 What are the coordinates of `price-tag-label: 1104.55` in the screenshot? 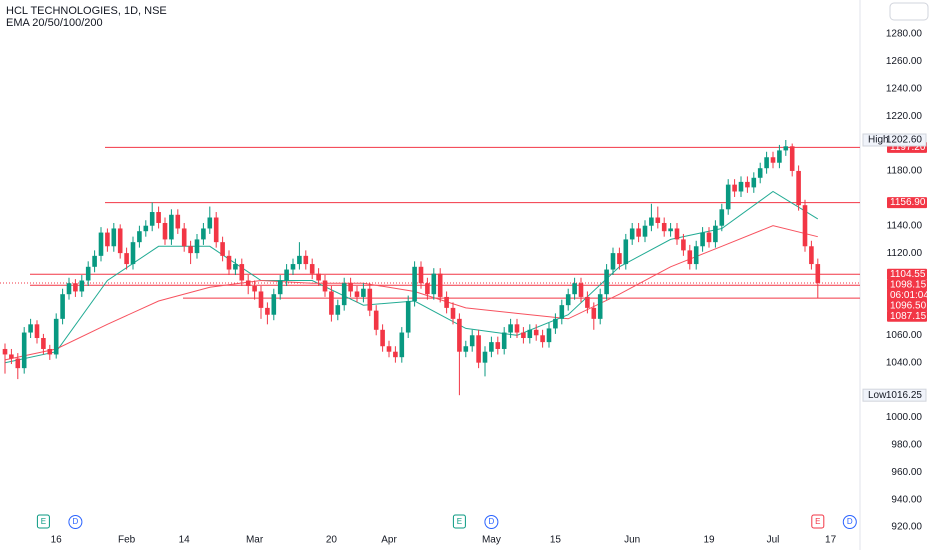 It's located at (908, 274).